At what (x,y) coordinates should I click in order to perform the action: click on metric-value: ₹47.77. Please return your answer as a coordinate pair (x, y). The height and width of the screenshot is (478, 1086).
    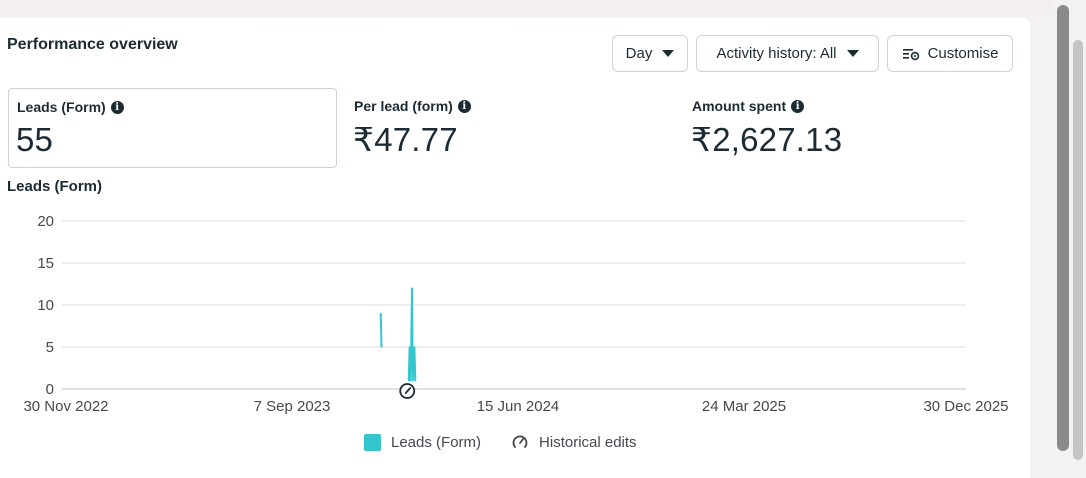
    Looking at the image, I should click on (405, 139).